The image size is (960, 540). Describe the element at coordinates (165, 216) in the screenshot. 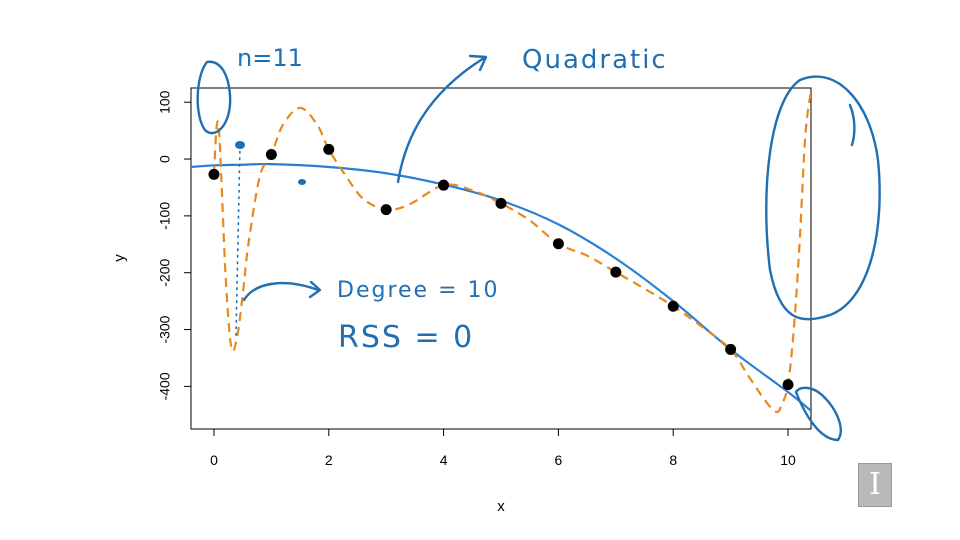

I see `y-tick-label: -100` at that location.